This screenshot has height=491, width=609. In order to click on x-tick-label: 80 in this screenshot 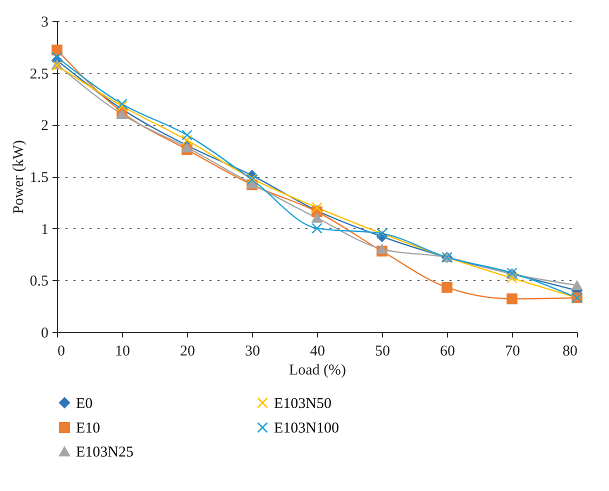, I will do `click(570, 352)`.